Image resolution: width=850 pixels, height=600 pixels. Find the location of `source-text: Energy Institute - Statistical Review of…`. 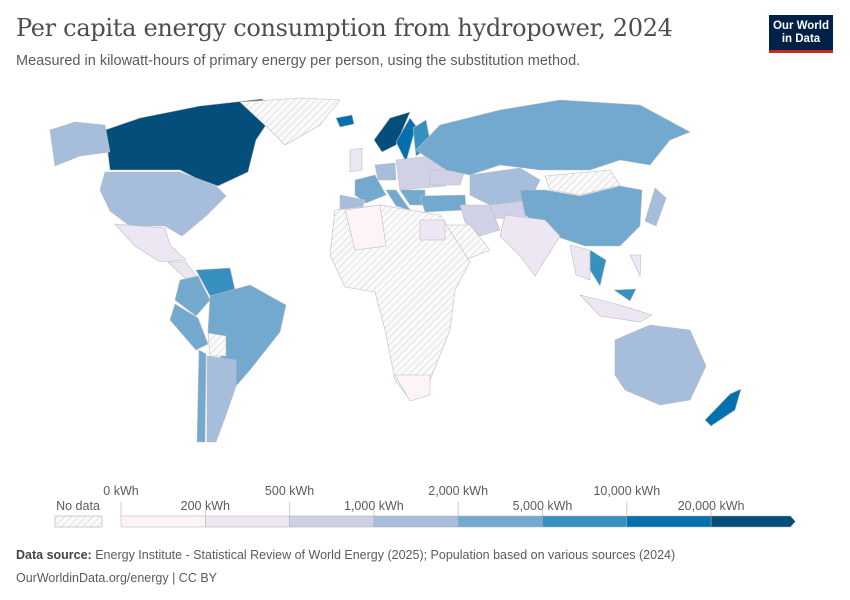

source-text: Energy Institute - Statistical Review of… is located at coordinates (385, 555).